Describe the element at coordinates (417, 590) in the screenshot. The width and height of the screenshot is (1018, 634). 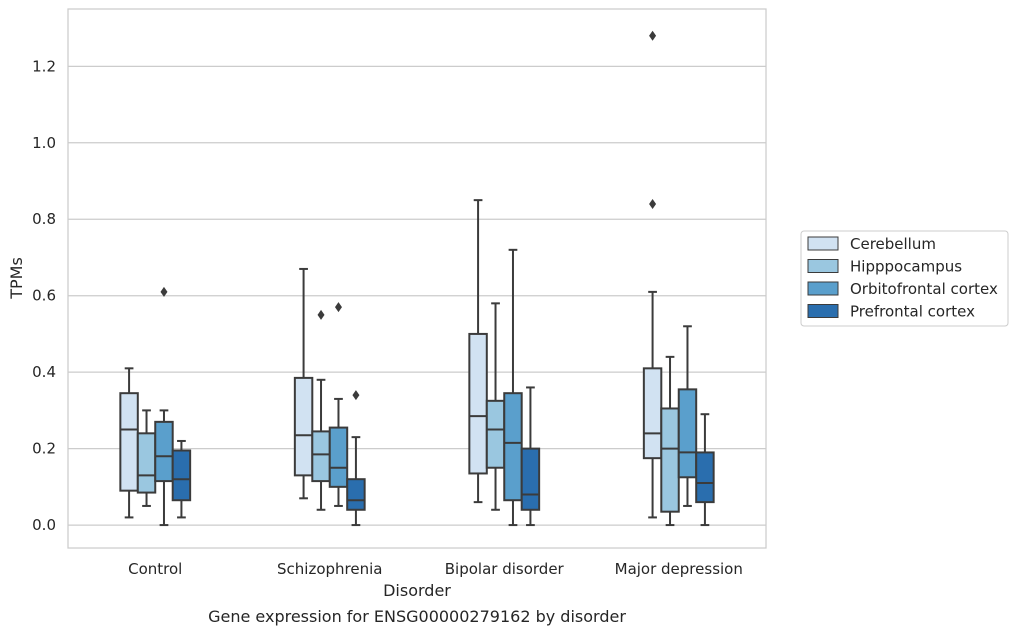
I see `x-axis-title: Disorder` at that location.